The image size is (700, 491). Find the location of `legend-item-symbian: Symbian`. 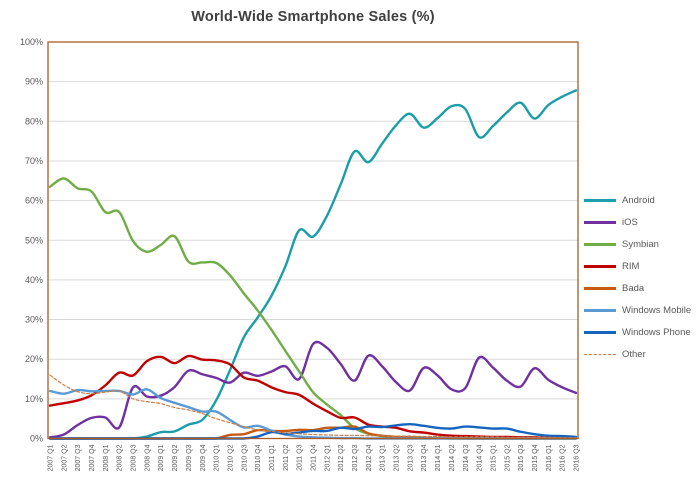

legend-item-symbian: Symbian is located at coordinates (637, 244).